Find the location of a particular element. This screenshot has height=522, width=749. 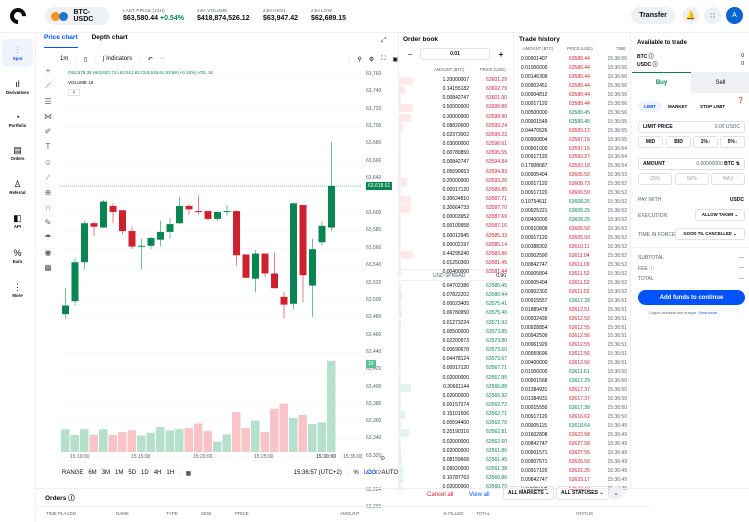

help-icon: ❓ is located at coordinates (741, 101).